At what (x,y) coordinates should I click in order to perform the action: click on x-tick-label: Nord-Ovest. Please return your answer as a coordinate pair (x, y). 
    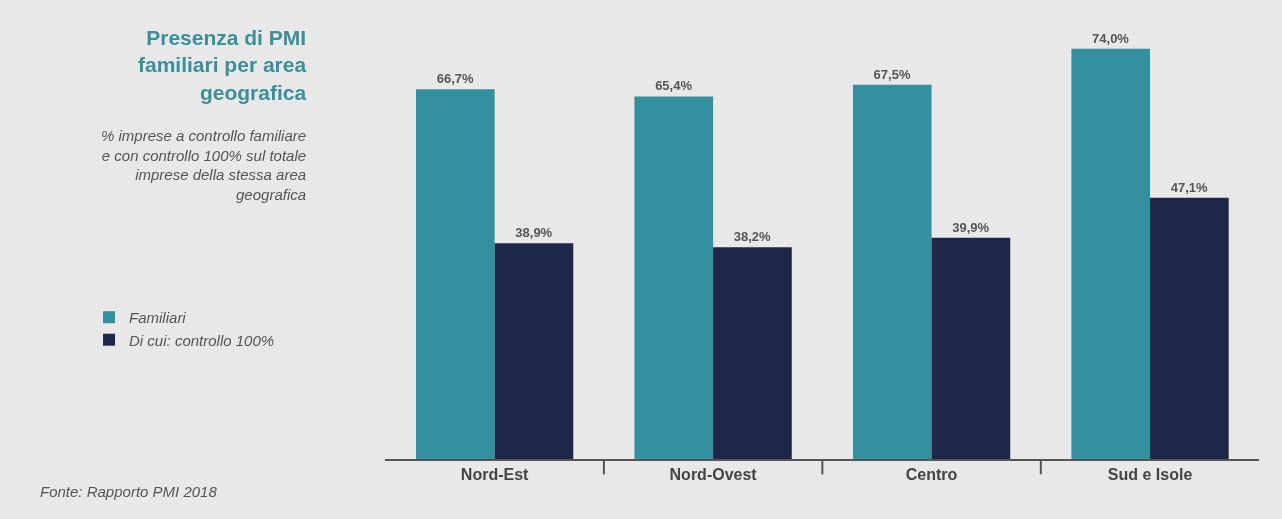
    Looking at the image, I should click on (713, 475).